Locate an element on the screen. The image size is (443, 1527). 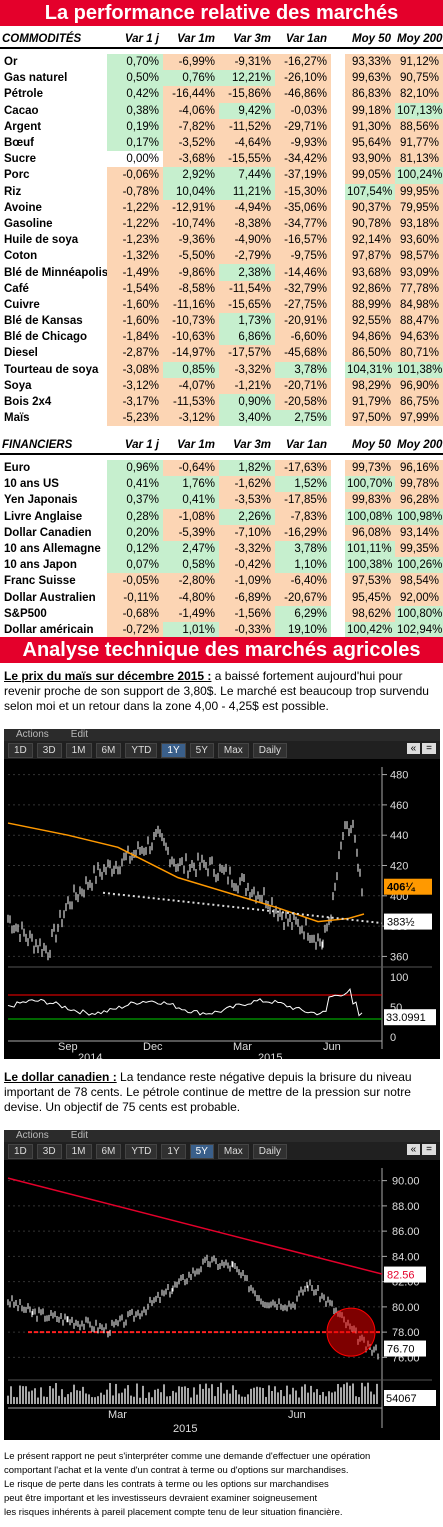
commodity-name-cell: Avoine is located at coordinates (23, 207).